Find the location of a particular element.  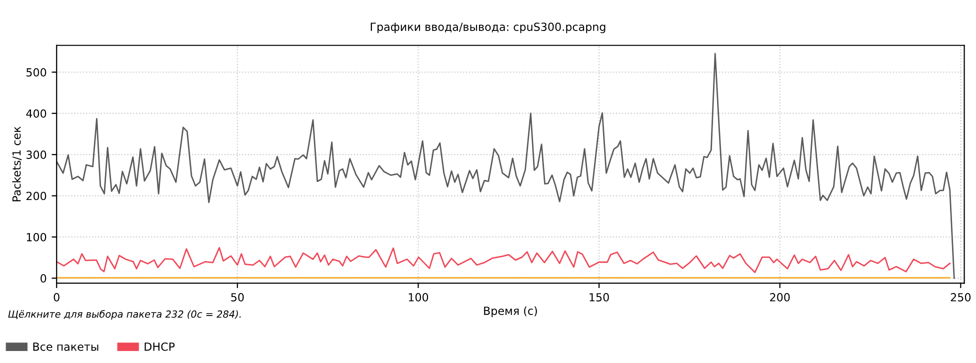

line-series is located at coordinates (503, 260).